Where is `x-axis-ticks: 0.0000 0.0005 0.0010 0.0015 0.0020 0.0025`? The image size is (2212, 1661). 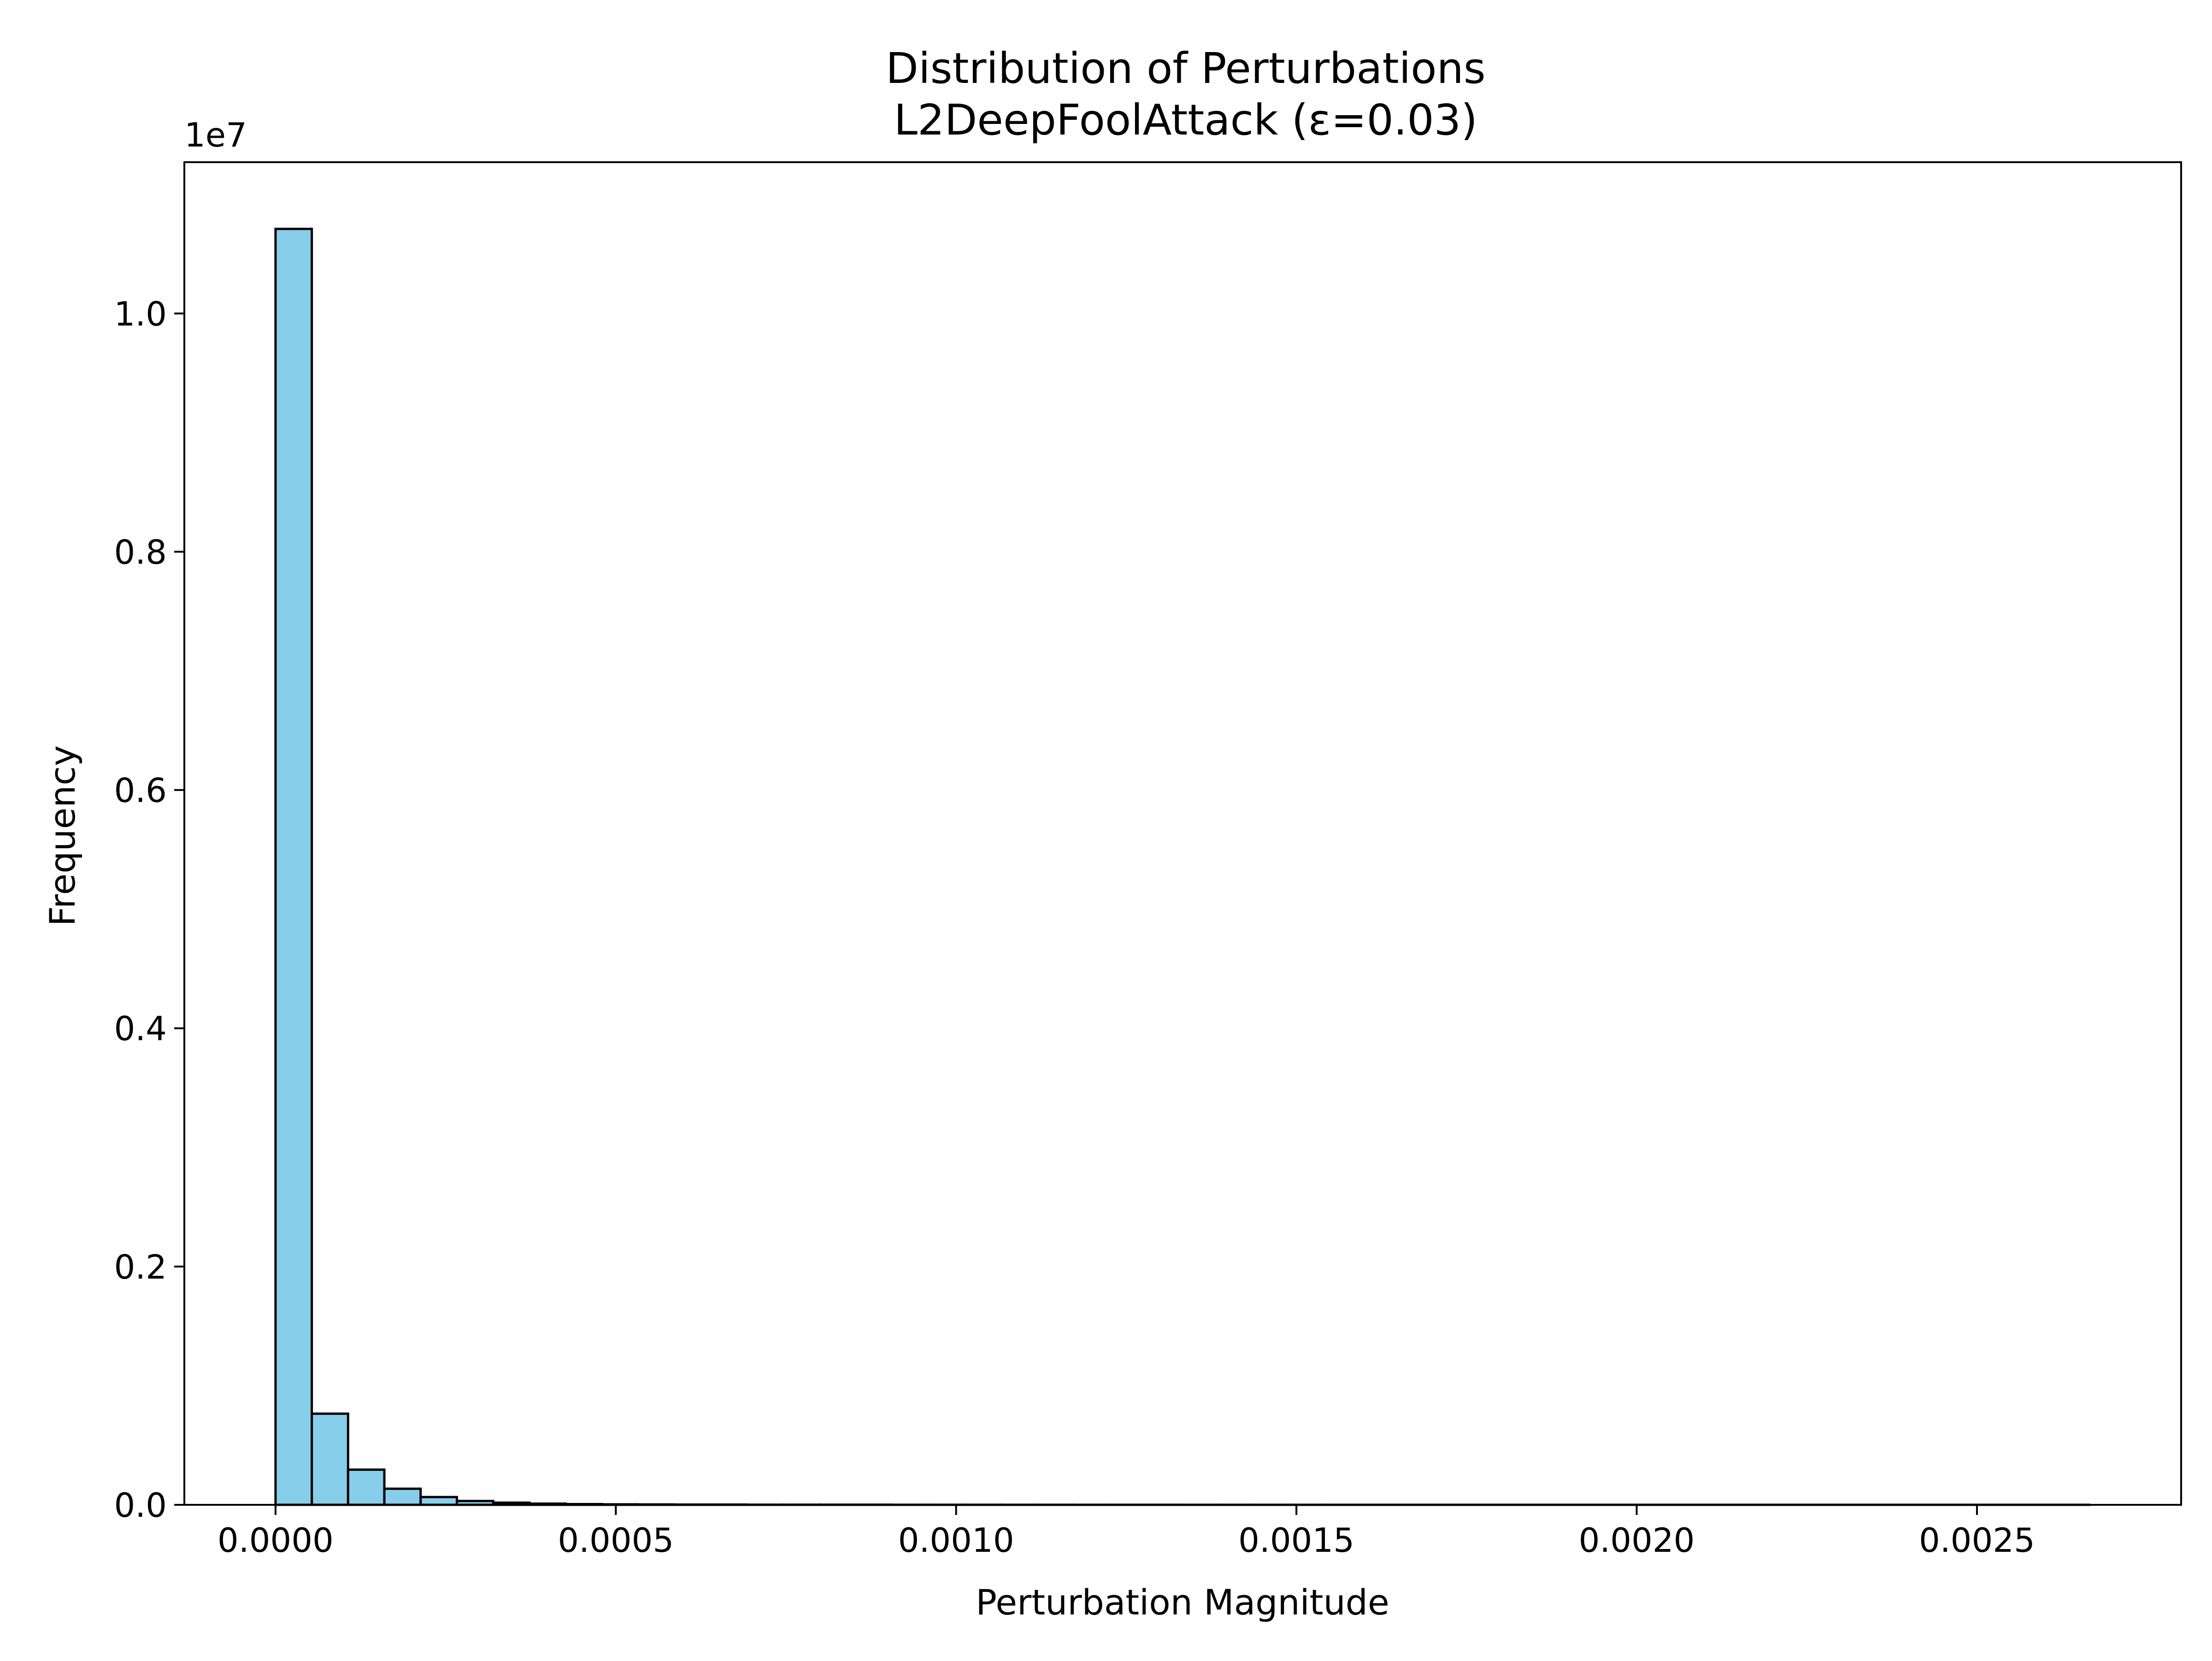 x-axis-ticks: 0.0000 0.0005 0.0010 0.0015 0.0020 0.0025 is located at coordinates (1126, 1532).